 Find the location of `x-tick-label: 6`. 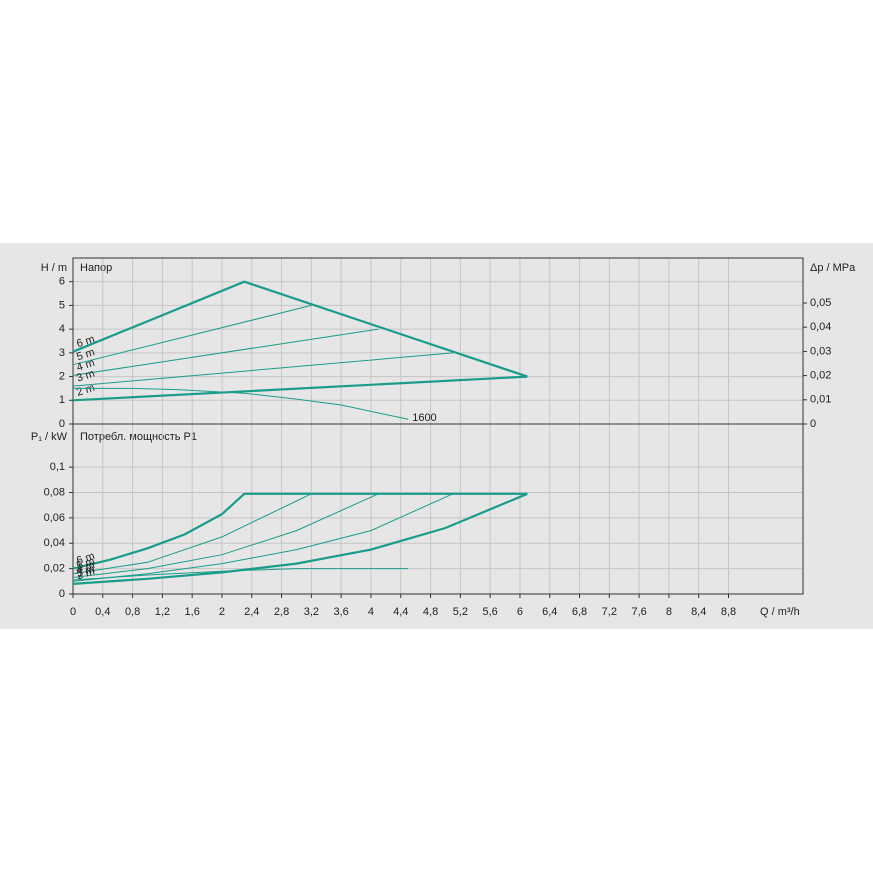

x-tick-label: 6 is located at coordinates (520, 612).